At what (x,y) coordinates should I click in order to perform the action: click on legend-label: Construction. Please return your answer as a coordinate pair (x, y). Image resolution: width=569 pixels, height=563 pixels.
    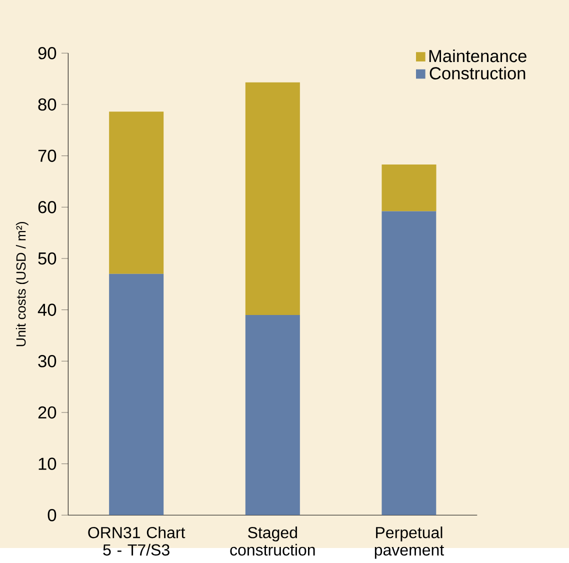
    Looking at the image, I should click on (478, 73).